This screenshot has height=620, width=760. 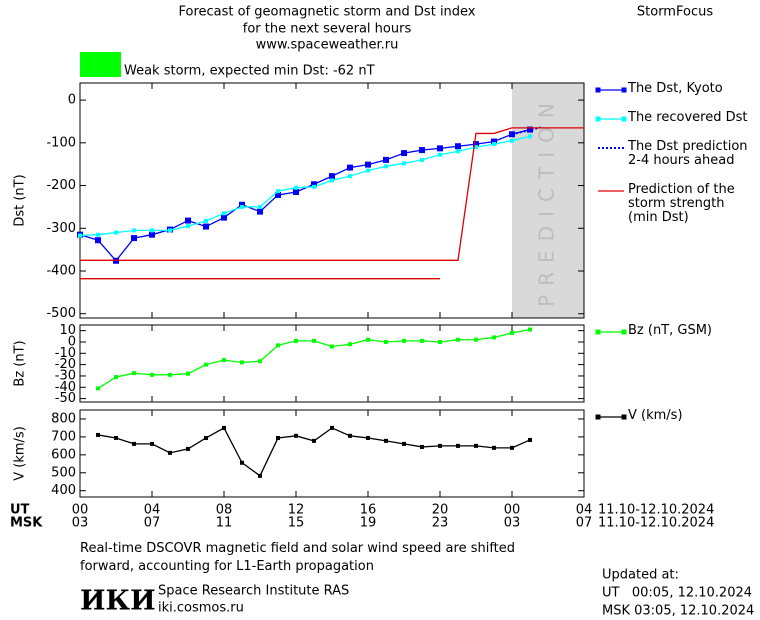 What do you see at coordinates (332, 453) in the screenshot?
I see `plot-frame` at bounding box center [332, 453].